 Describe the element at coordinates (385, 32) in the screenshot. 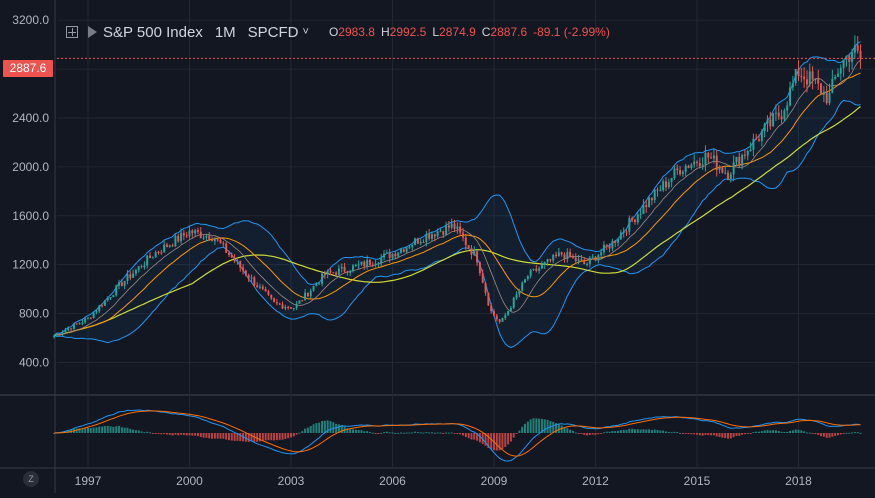

I see `high-label: H` at that location.